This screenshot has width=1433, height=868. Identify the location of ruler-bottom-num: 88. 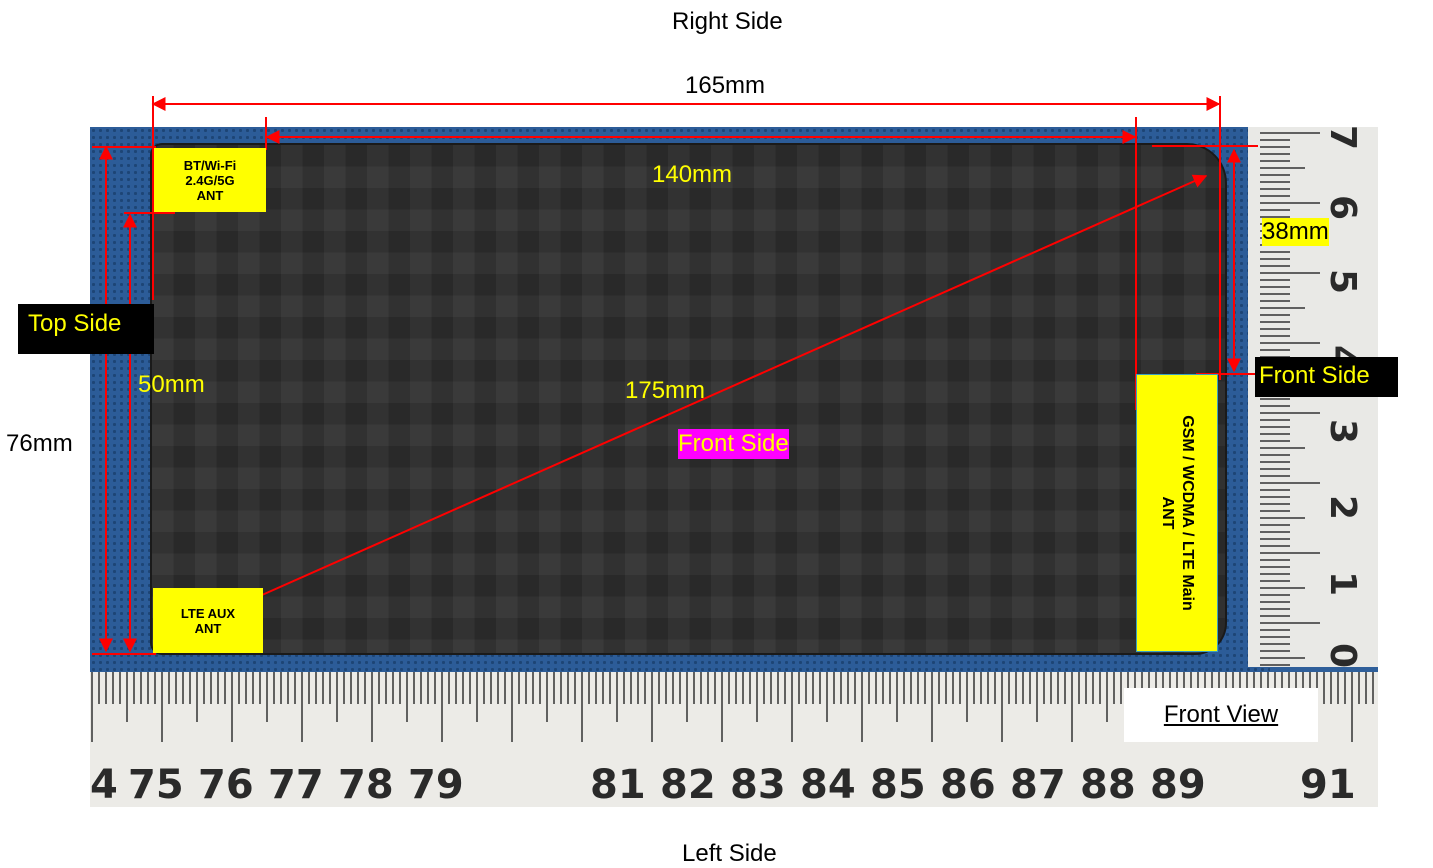
(1108, 784).